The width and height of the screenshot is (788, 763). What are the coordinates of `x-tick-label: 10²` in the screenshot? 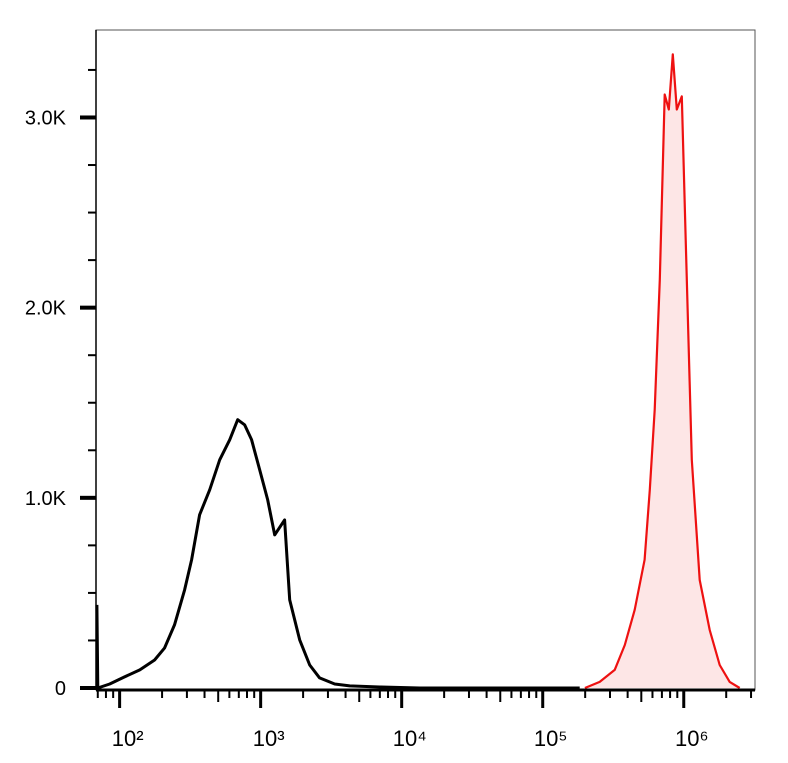 It's located at (128, 738).